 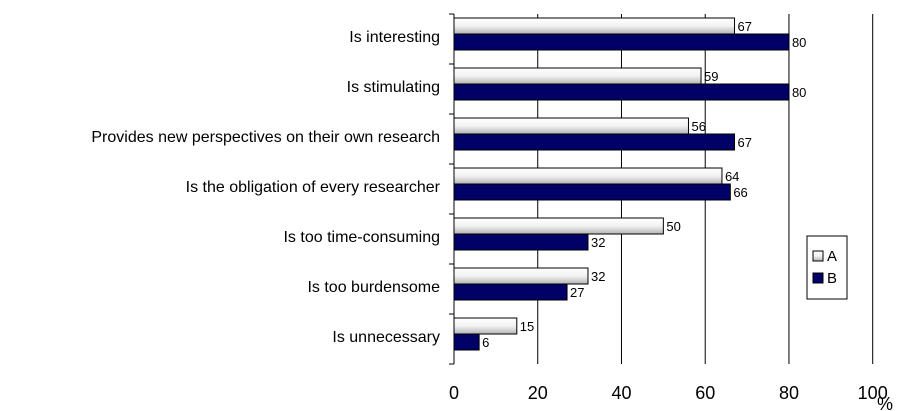 What do you see at coordinates (393, 87) in the screenshot?
I see `category-label: Is stimulating` at bounding box center [393, 87].